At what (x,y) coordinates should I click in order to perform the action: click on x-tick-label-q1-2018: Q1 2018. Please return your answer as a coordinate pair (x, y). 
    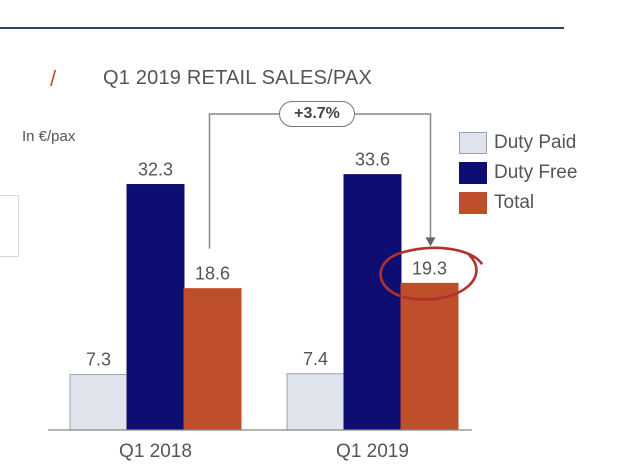
    Looking at the image, I should click on (155, 451).